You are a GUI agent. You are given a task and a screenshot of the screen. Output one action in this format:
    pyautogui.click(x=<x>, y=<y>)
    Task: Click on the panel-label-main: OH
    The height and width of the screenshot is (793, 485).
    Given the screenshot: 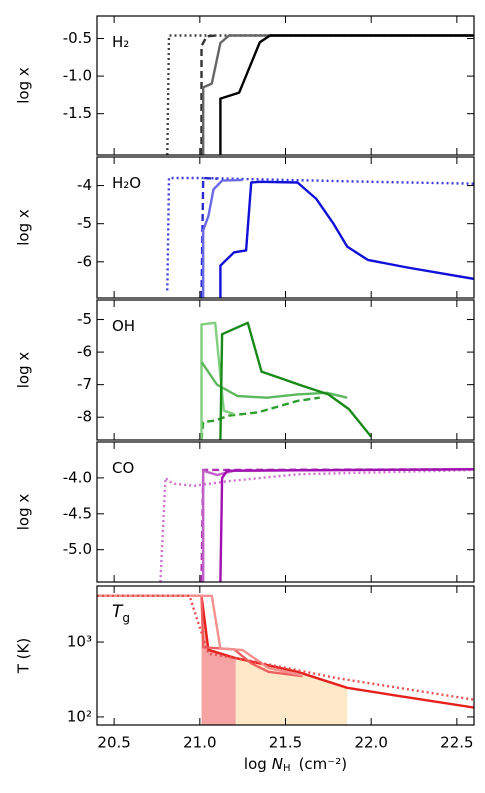 What is the action you would take?
    pyautogui.click(x=123, y=326)
    